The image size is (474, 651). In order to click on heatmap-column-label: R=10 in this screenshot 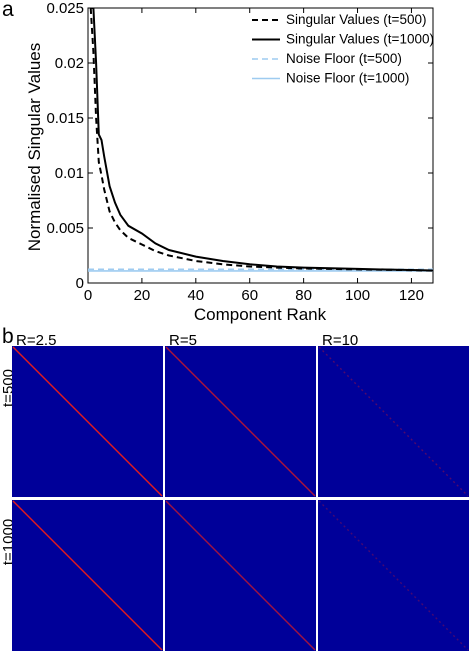, I will do `click(340, 340)`.